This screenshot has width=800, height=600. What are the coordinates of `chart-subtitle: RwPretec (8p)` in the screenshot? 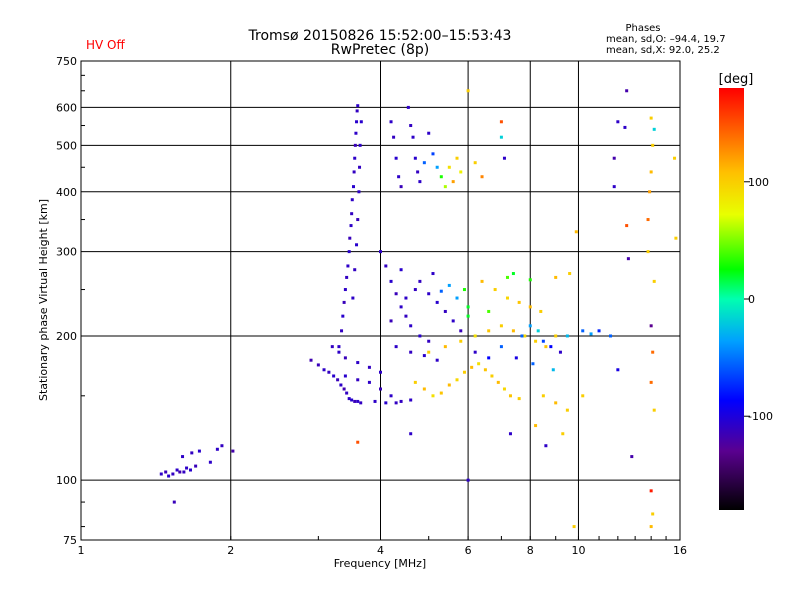 It's located at (380, 50).